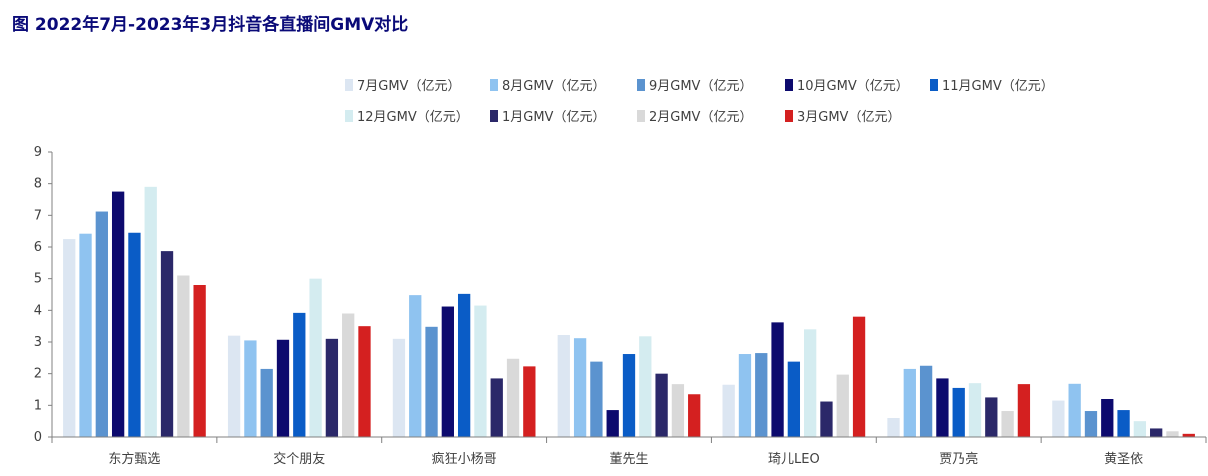  I want to click on y-tick-label: 6, so click(38, 247).